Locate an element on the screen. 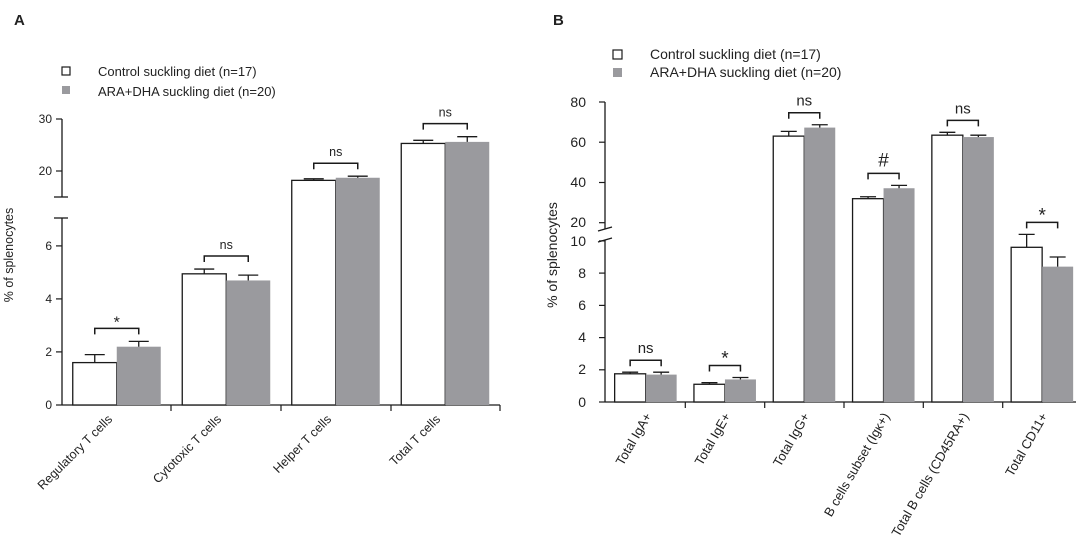 The image size is (1084, 546). panel-b-ytick-label: 60 is located at coordinates (578, 142).